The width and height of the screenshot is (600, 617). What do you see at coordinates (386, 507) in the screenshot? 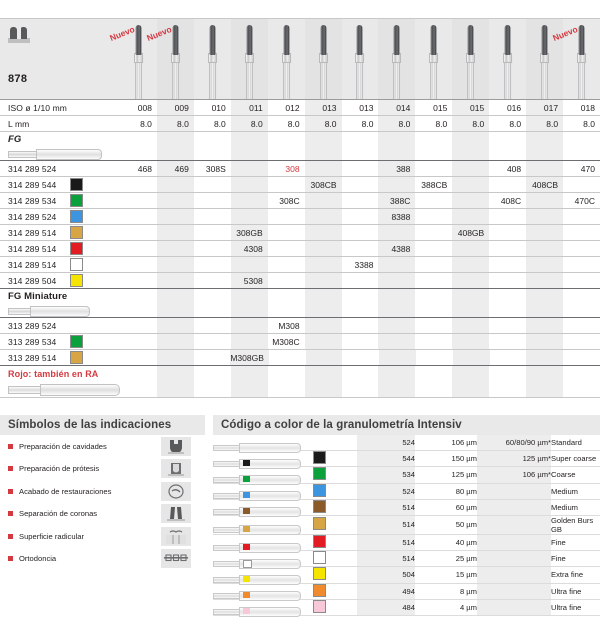
I see `granularity-code: 514` at bounding box center [386, 507].